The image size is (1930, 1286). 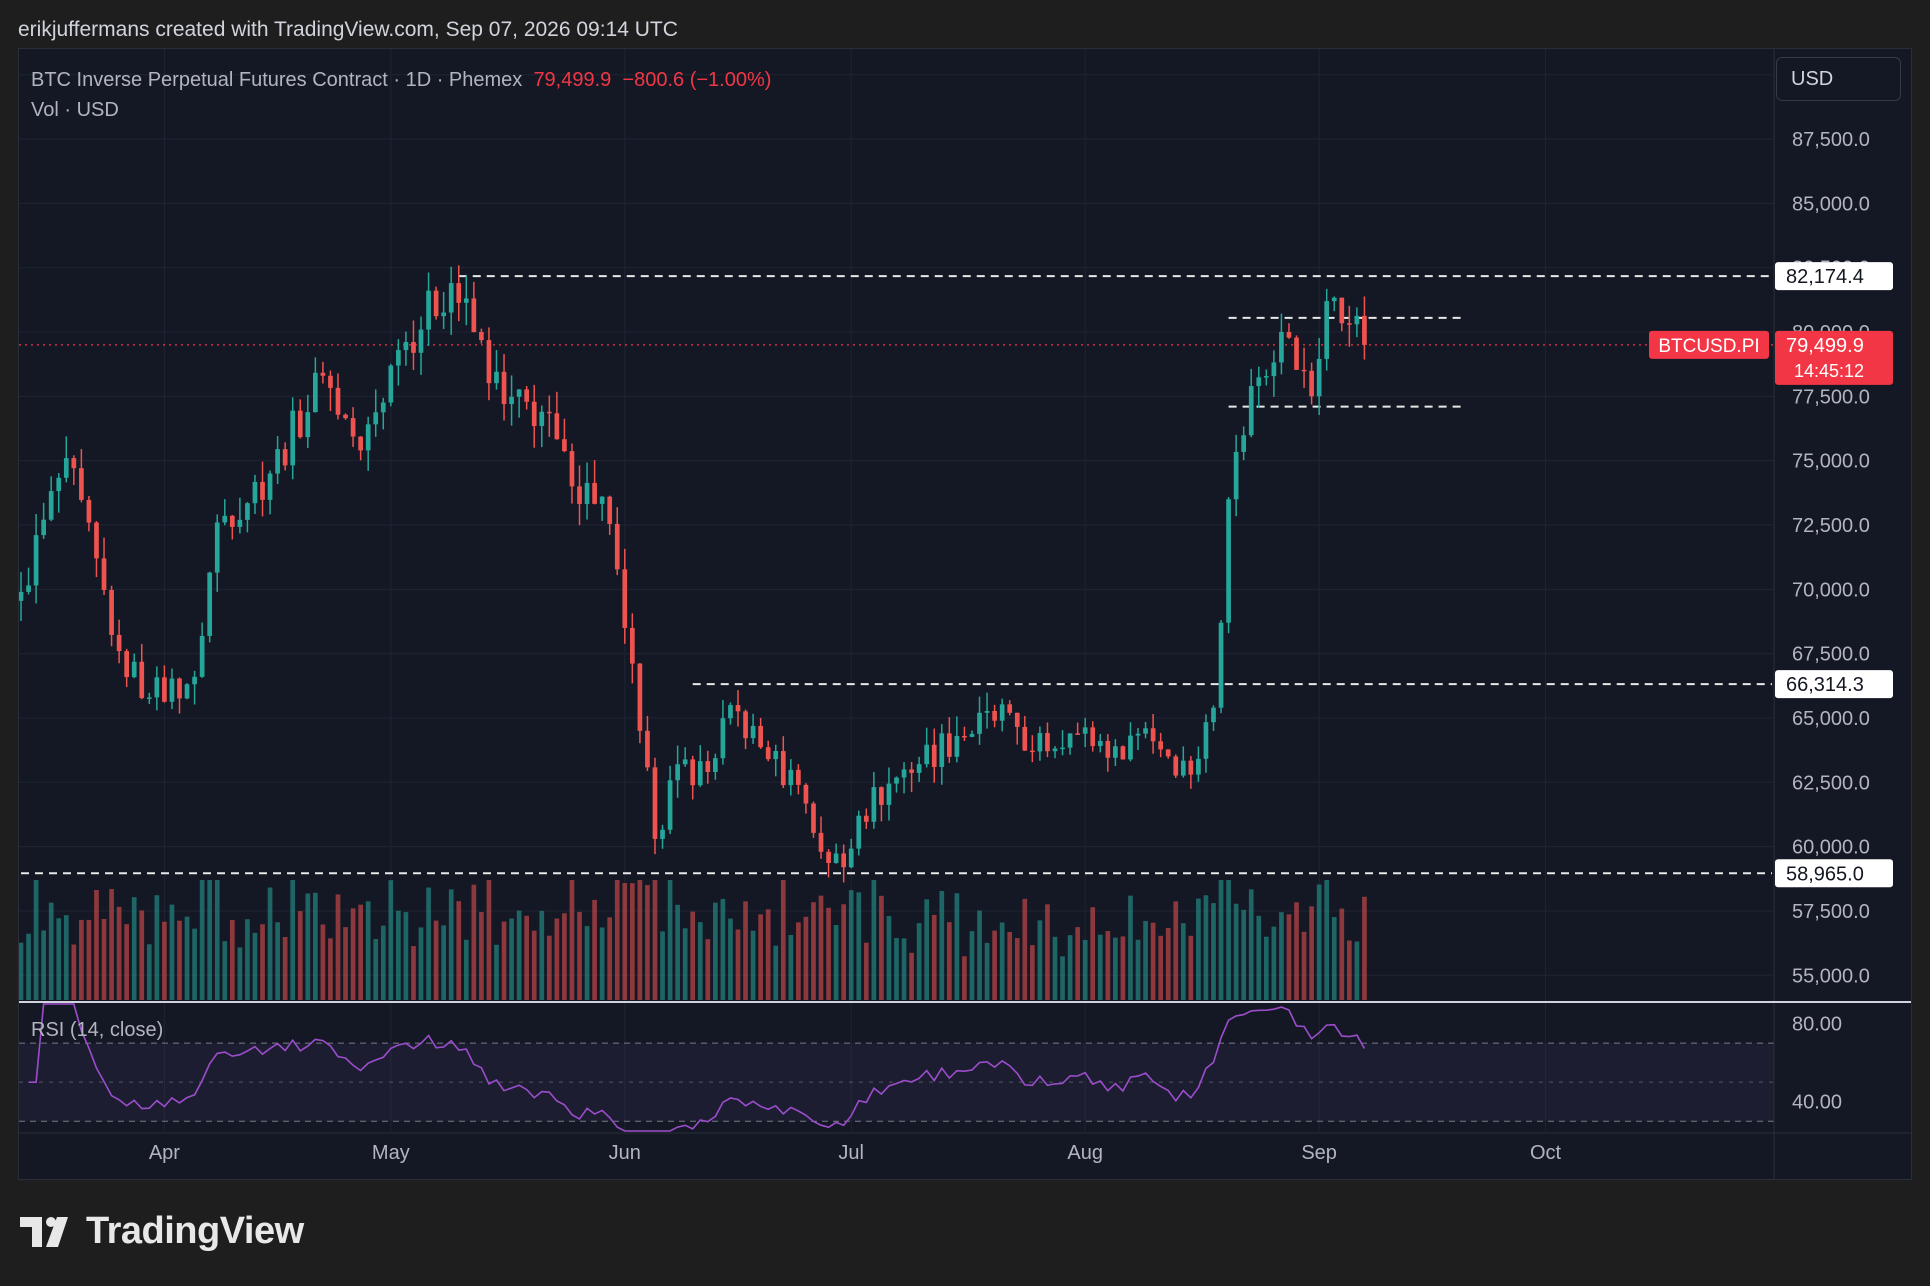 I want to click on x-tick-label: Jun, so click(x=625, y=1153).